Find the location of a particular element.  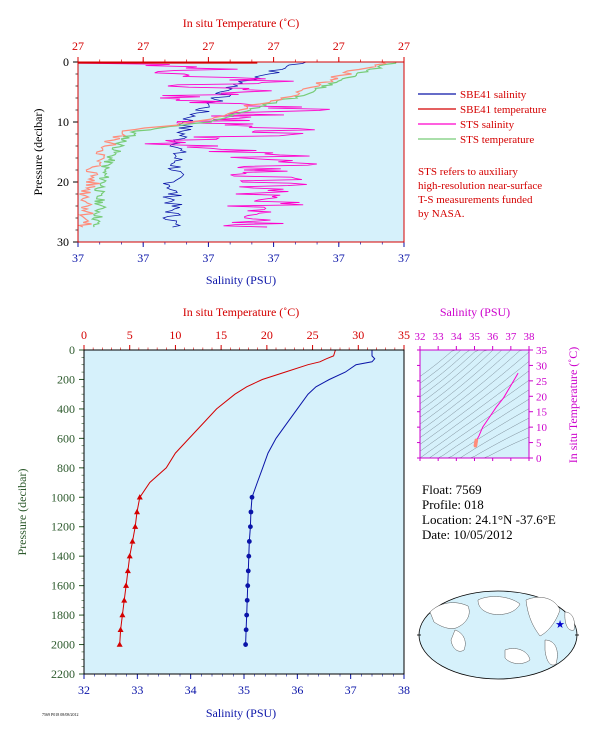

legend-label: SBE41 temperature is located at coordinates (503, 110).